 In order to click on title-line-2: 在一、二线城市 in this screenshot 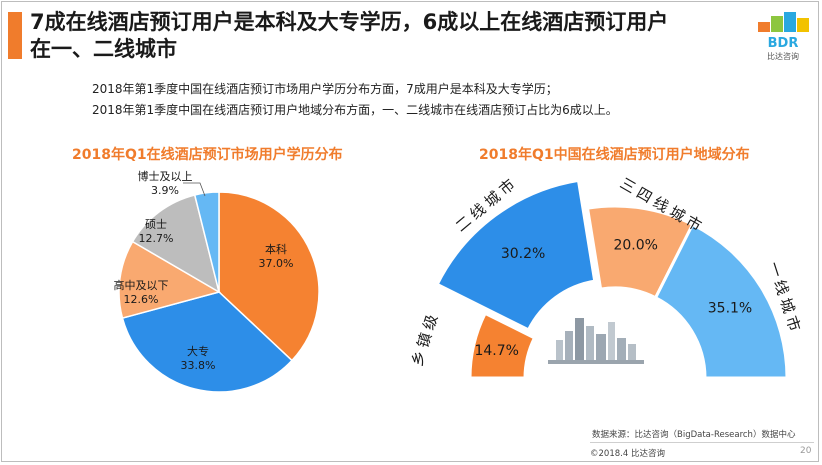, I will do `click(103, 49)`.